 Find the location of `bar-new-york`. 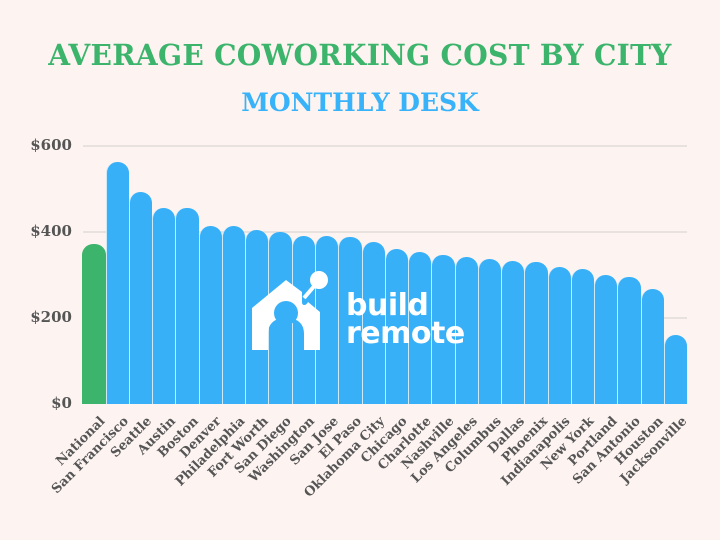

bar-new-york is located at coordinates (582, 336).